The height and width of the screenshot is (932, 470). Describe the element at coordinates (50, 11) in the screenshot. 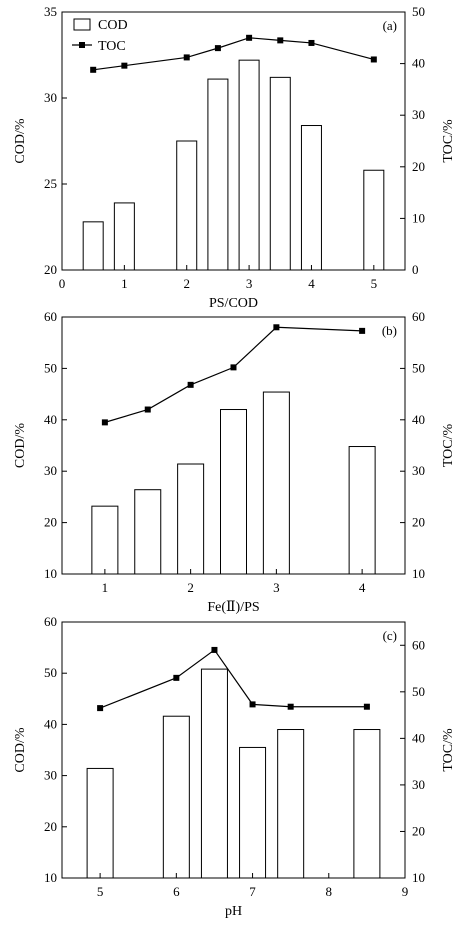

I see `y-tick-label: 35` at that location.